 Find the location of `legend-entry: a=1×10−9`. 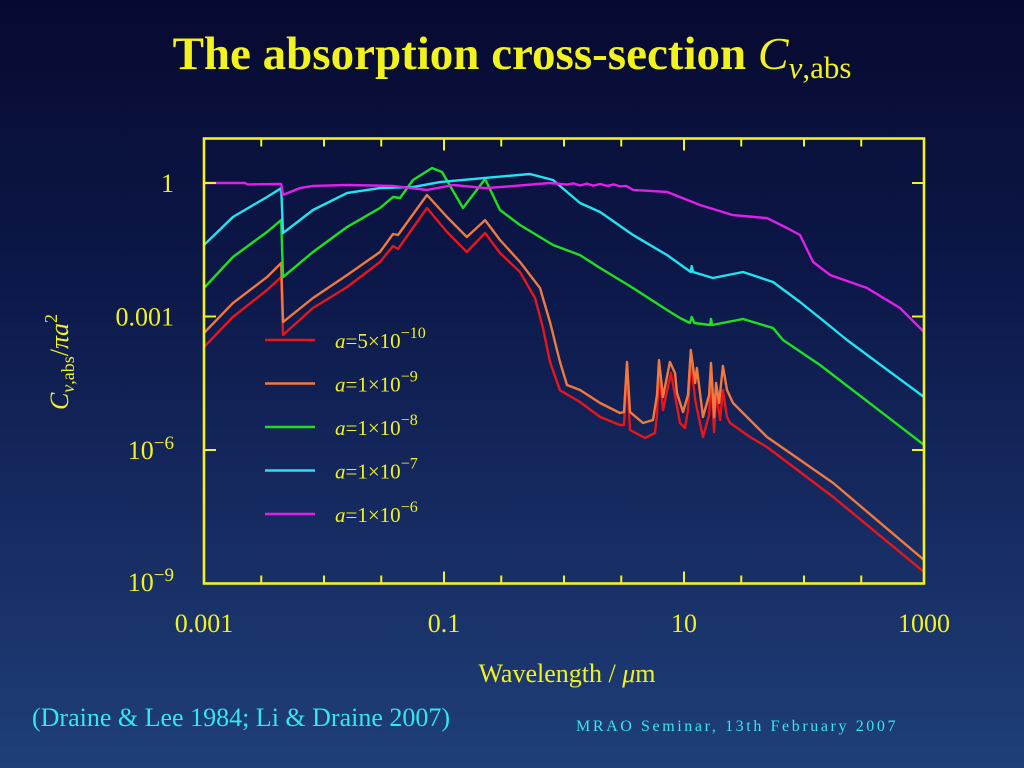

legend-entry: a=1×10−9 is located at coordinates (341, 383).